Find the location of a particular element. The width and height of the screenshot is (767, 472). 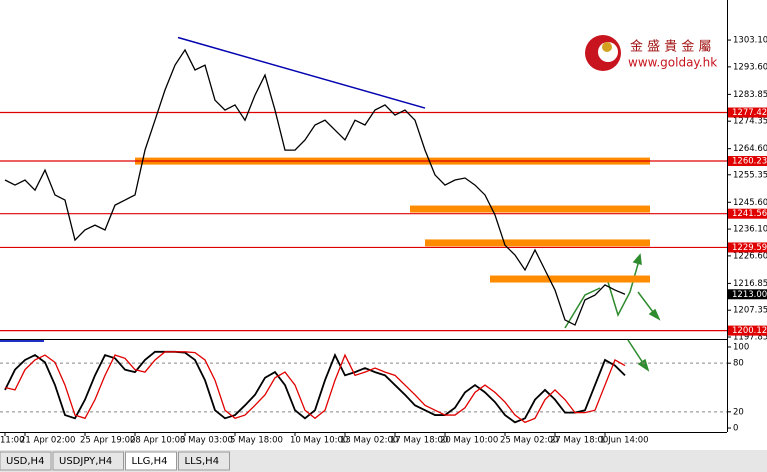

logo: 金 盛 貴 金 屬 www.golday.hk is located at coordinates (651, 53).